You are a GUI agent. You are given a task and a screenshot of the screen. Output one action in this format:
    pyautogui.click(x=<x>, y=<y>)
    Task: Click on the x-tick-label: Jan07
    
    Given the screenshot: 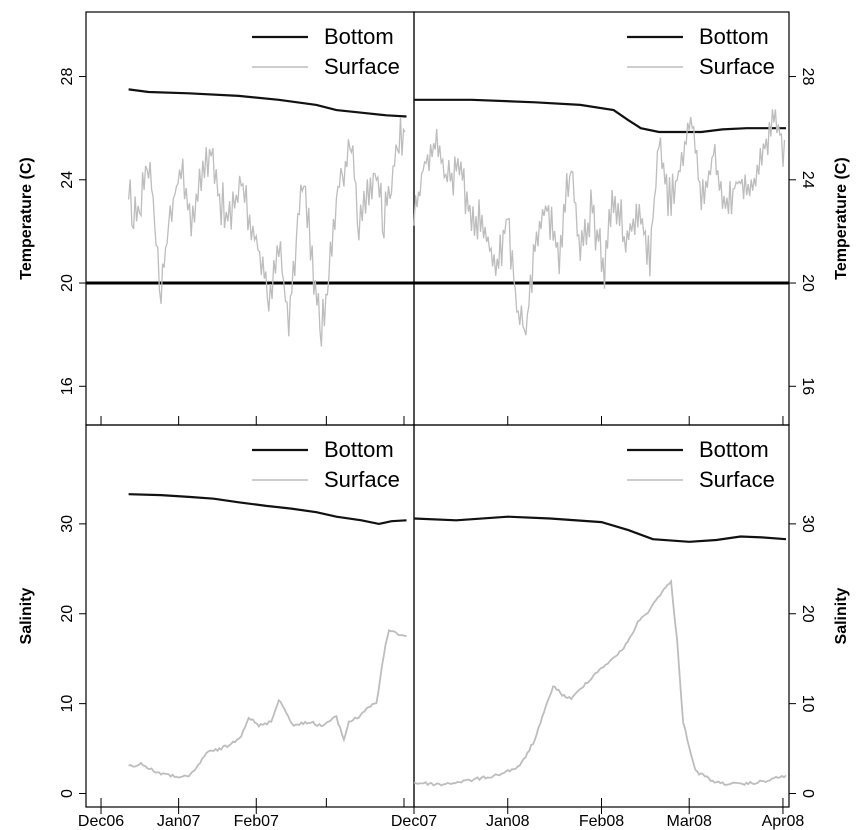 What is the action you would take?
    pyautogui.click(x=179, y=821)
    